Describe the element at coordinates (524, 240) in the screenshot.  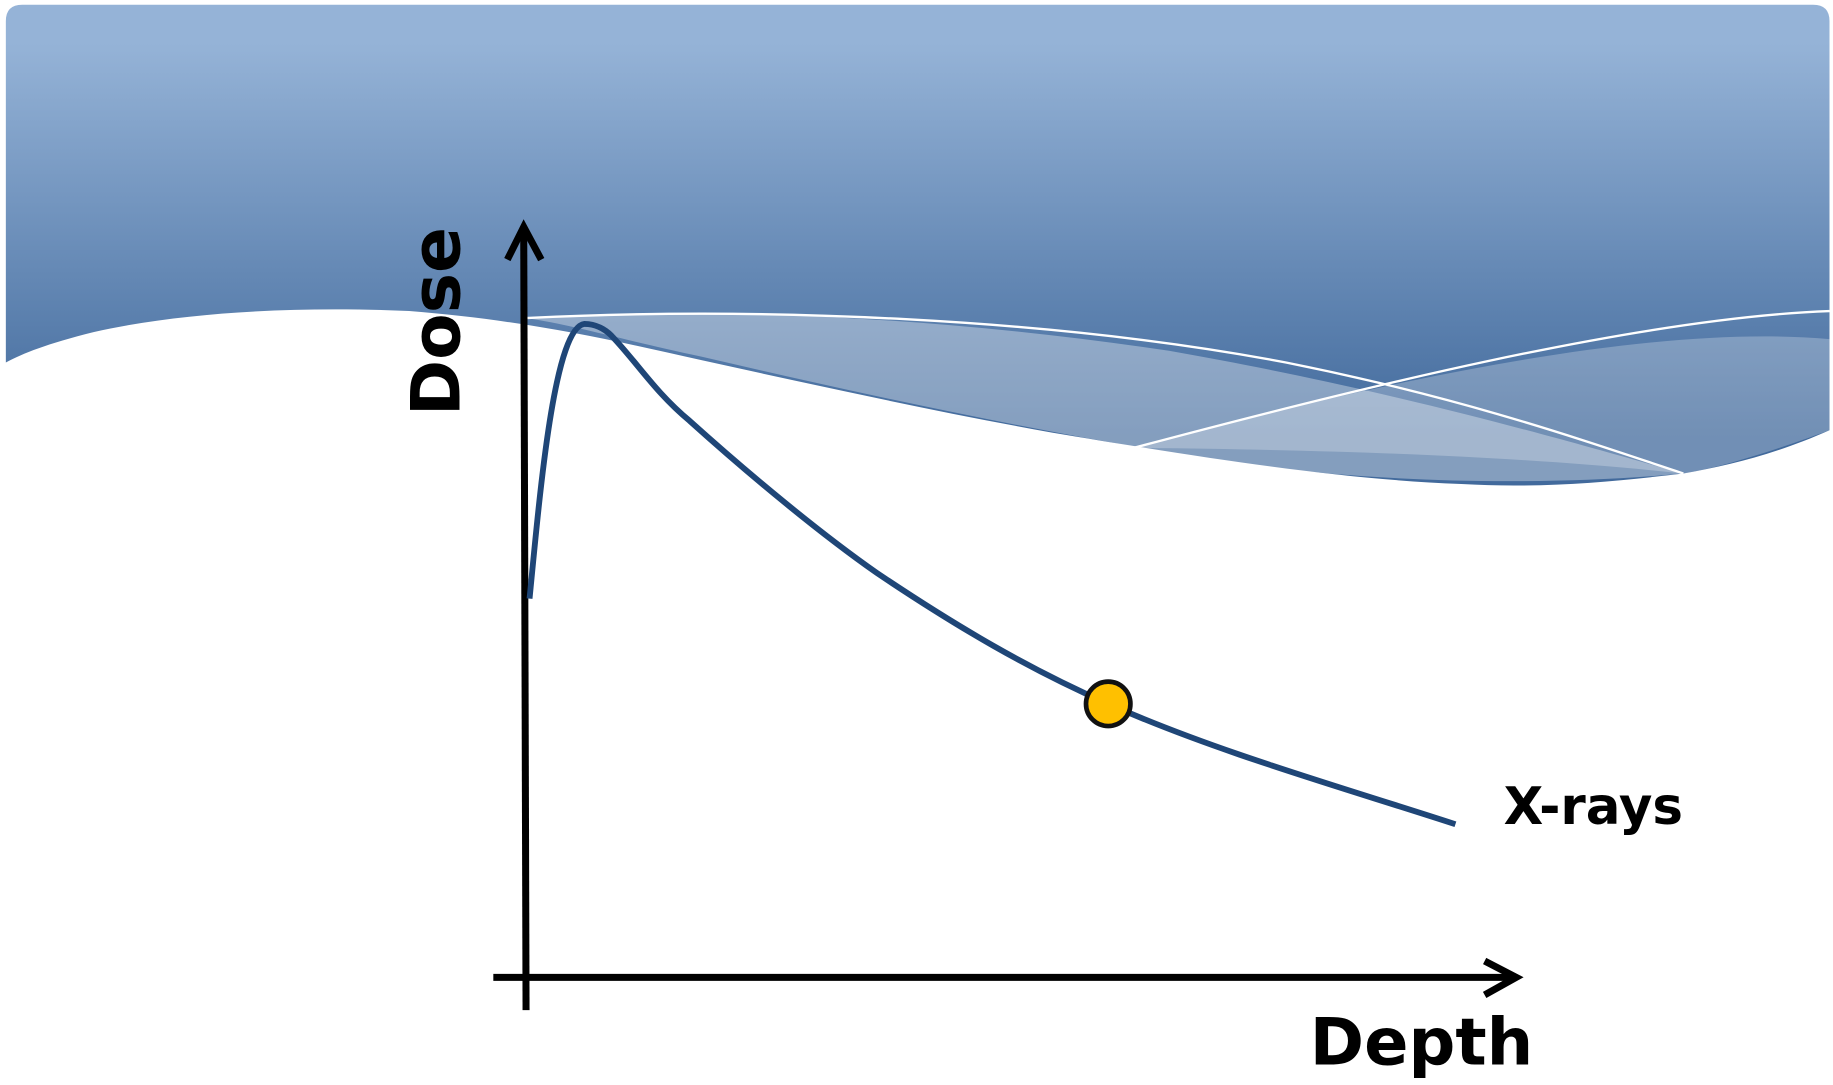
I see `y-axis-arrow` at that location.